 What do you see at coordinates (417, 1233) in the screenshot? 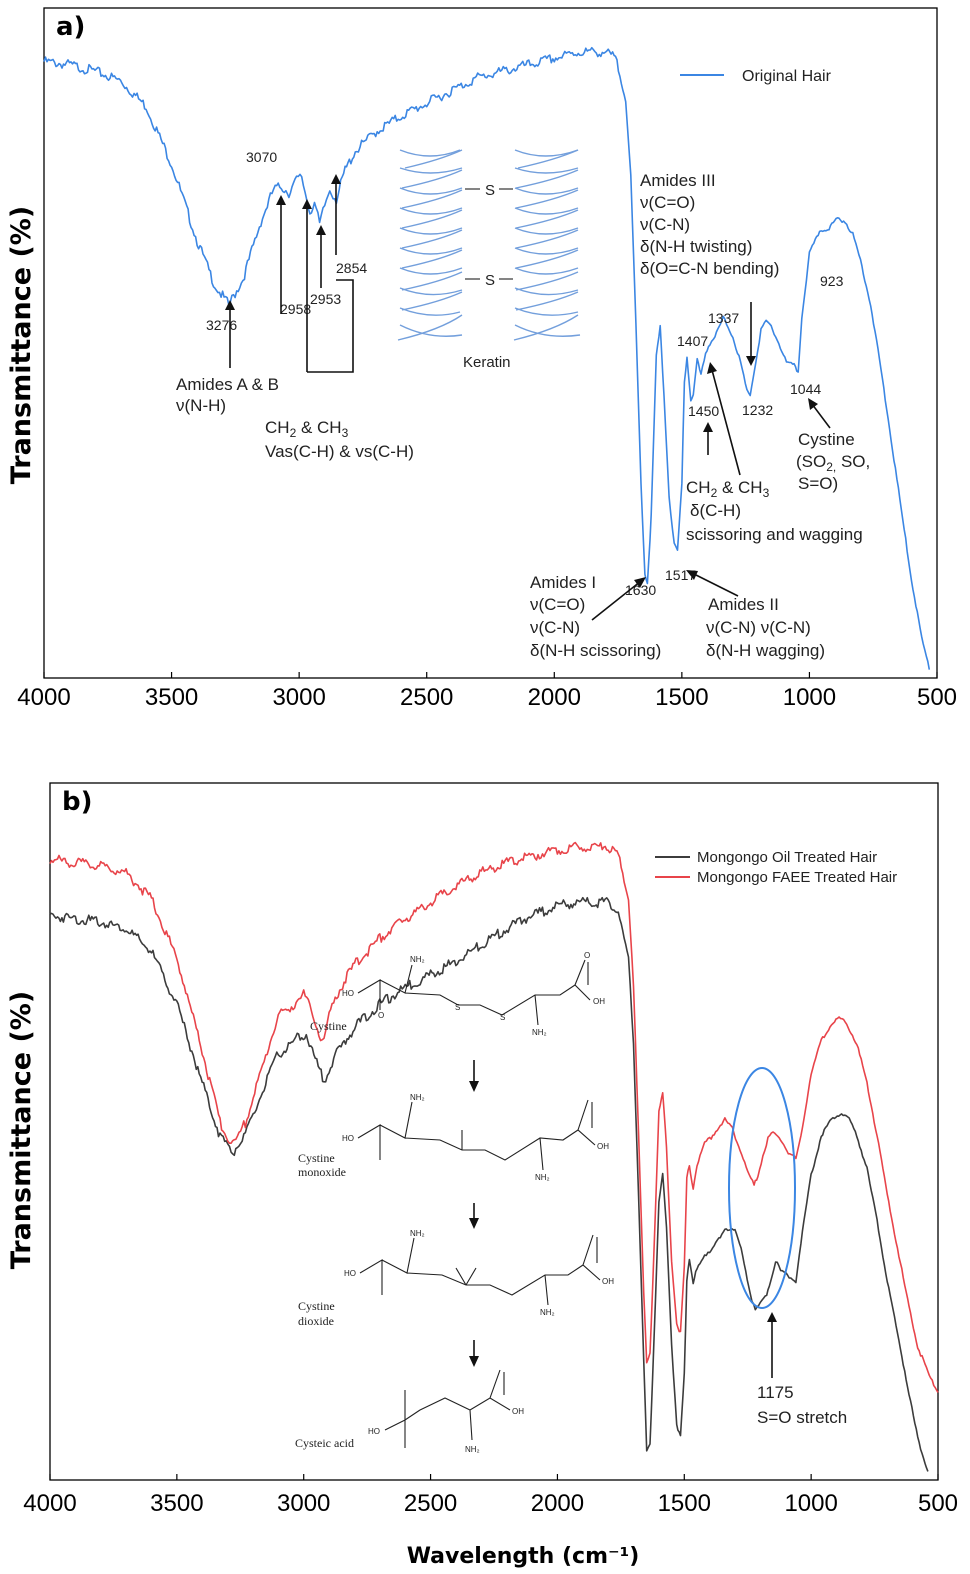
I see `atom-nh2-5: NH₂` at bounding box center [417, 1233].